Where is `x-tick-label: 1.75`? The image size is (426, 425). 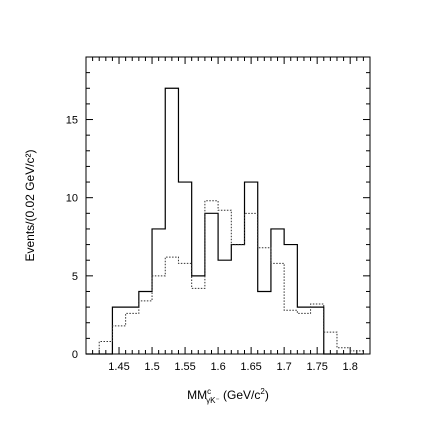
x-tick-label: 1.75 is located at coordinates (316, 367).